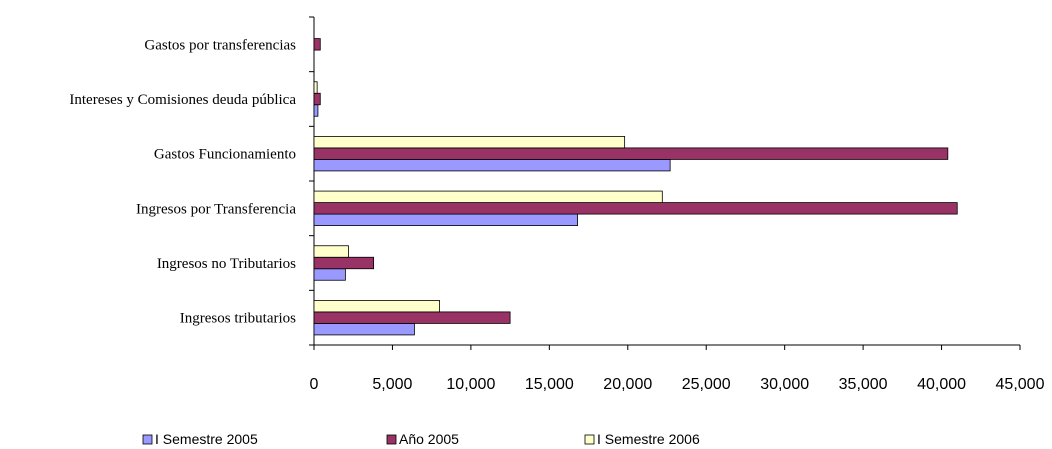 The height and width of the screenshot is (449, 1052). I want to click on x-tick-label: 35,000, so click(863, 384).